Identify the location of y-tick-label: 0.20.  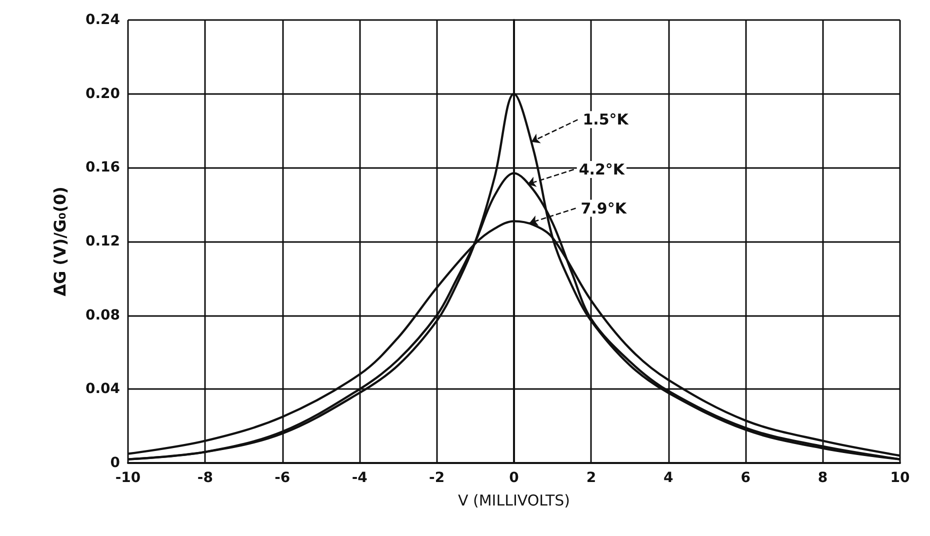
(102, 94).